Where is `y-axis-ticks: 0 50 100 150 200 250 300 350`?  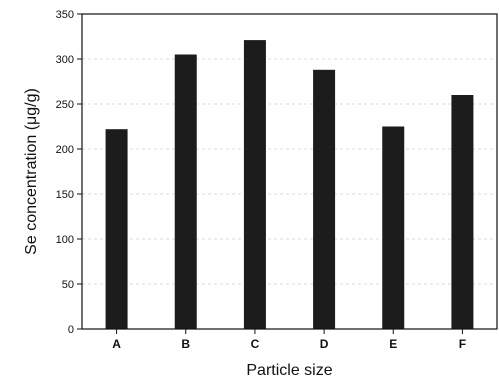
y-axis-ticks: 0 50 100 150 200 250 300 350 is located at coordinates (69, 172).